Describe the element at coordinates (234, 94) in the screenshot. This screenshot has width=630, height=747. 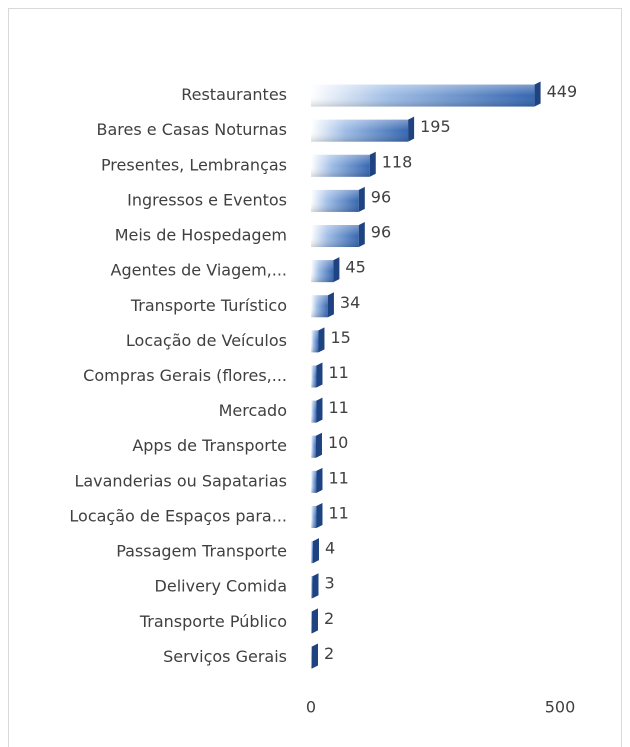
I see `y-tick-label: Restaurantes` at that location.